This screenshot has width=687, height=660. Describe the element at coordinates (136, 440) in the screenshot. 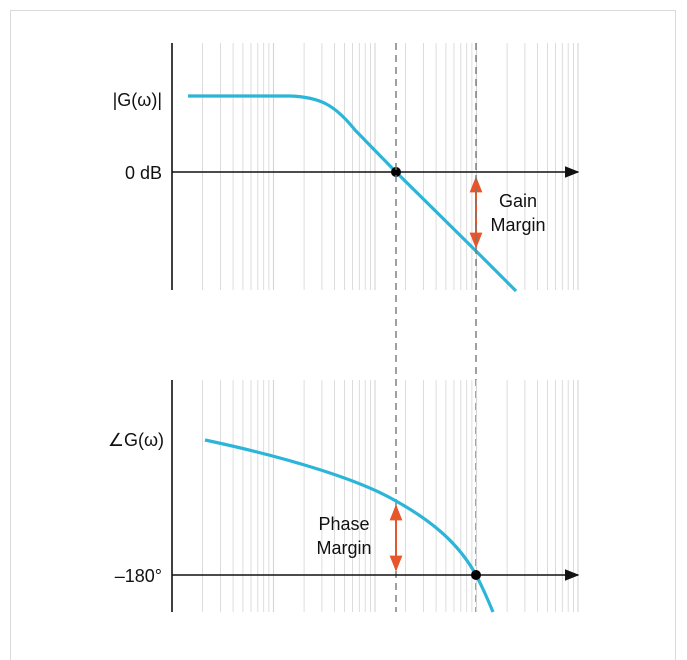

I see `phase-label: ∠G(ω)` at that location.